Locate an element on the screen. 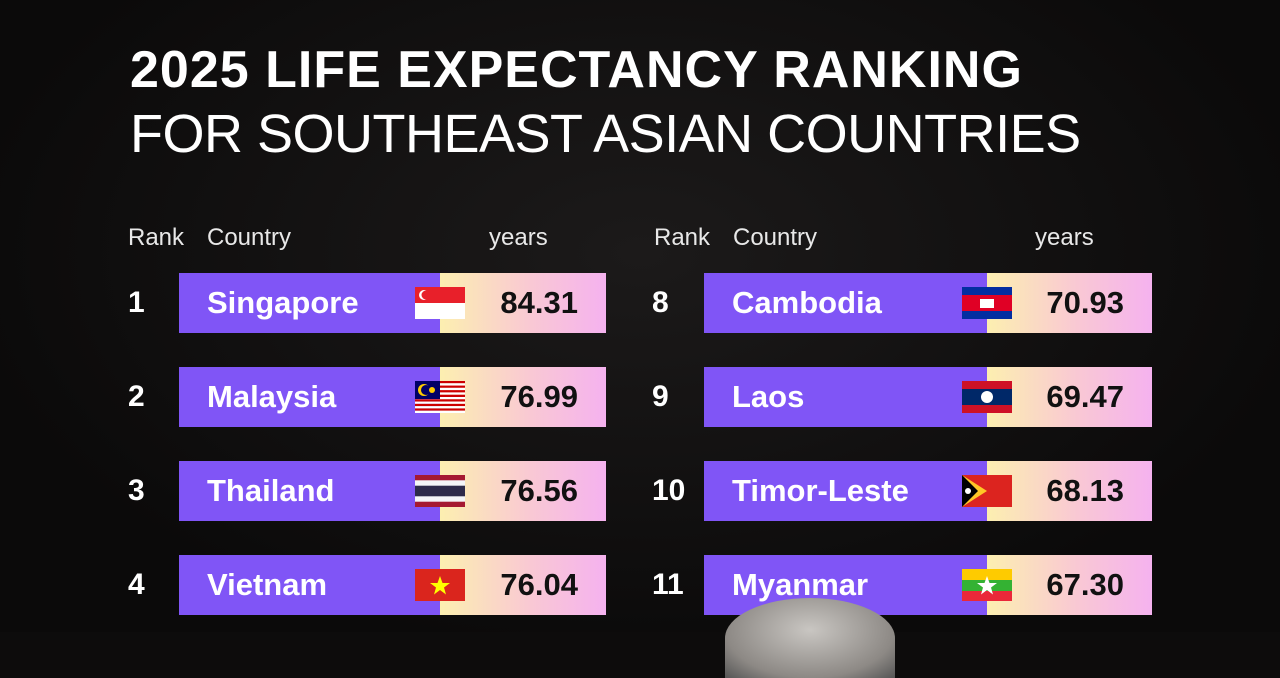  singapore-flag-icon is located at coordinates (440, 303).